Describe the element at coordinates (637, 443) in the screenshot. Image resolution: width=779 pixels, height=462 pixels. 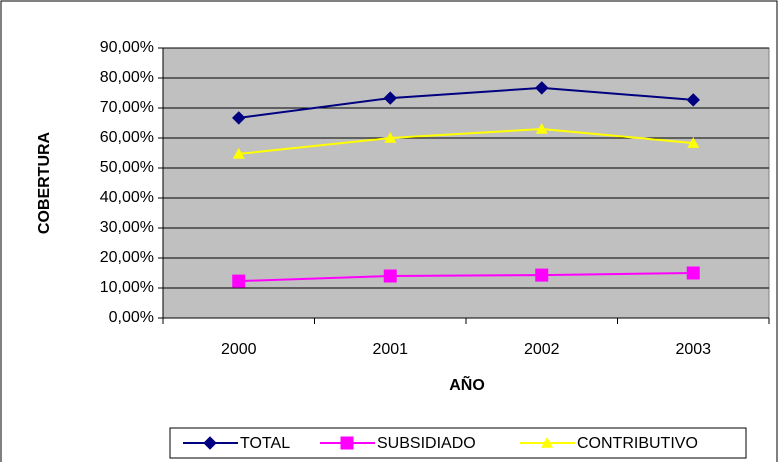
I see `legend-label: CONTRIBUTIVO` at that location.